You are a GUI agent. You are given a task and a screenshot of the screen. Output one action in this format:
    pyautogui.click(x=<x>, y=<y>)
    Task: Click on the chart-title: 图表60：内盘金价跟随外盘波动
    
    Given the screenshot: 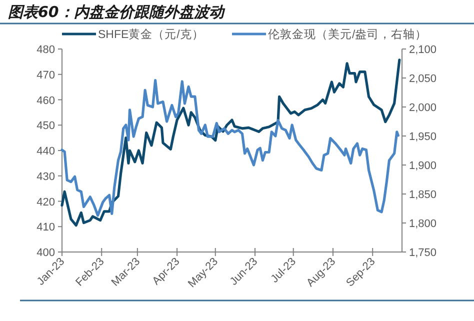 What is the action you would take?
    pyautogui.click(x=117, y=12)
    